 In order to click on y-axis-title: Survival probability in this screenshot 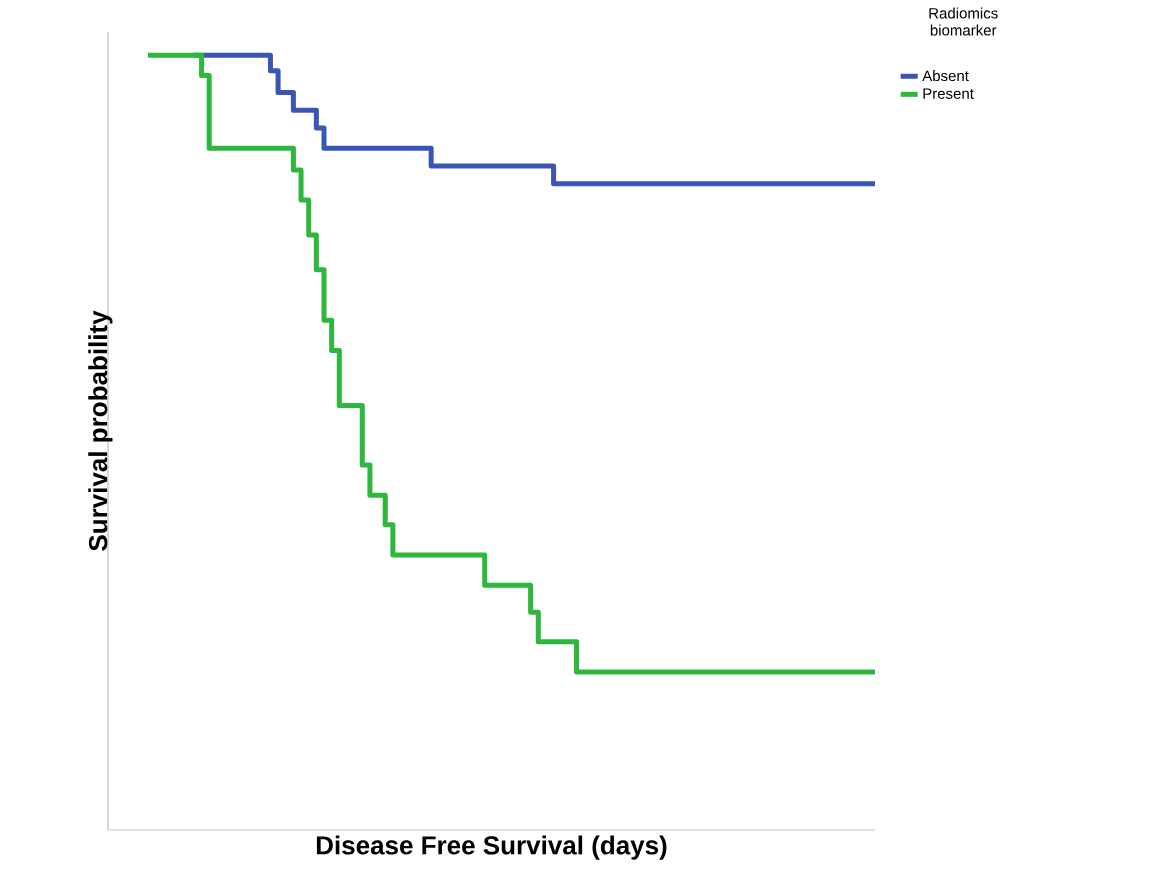, I will do `click(100, 430)`.